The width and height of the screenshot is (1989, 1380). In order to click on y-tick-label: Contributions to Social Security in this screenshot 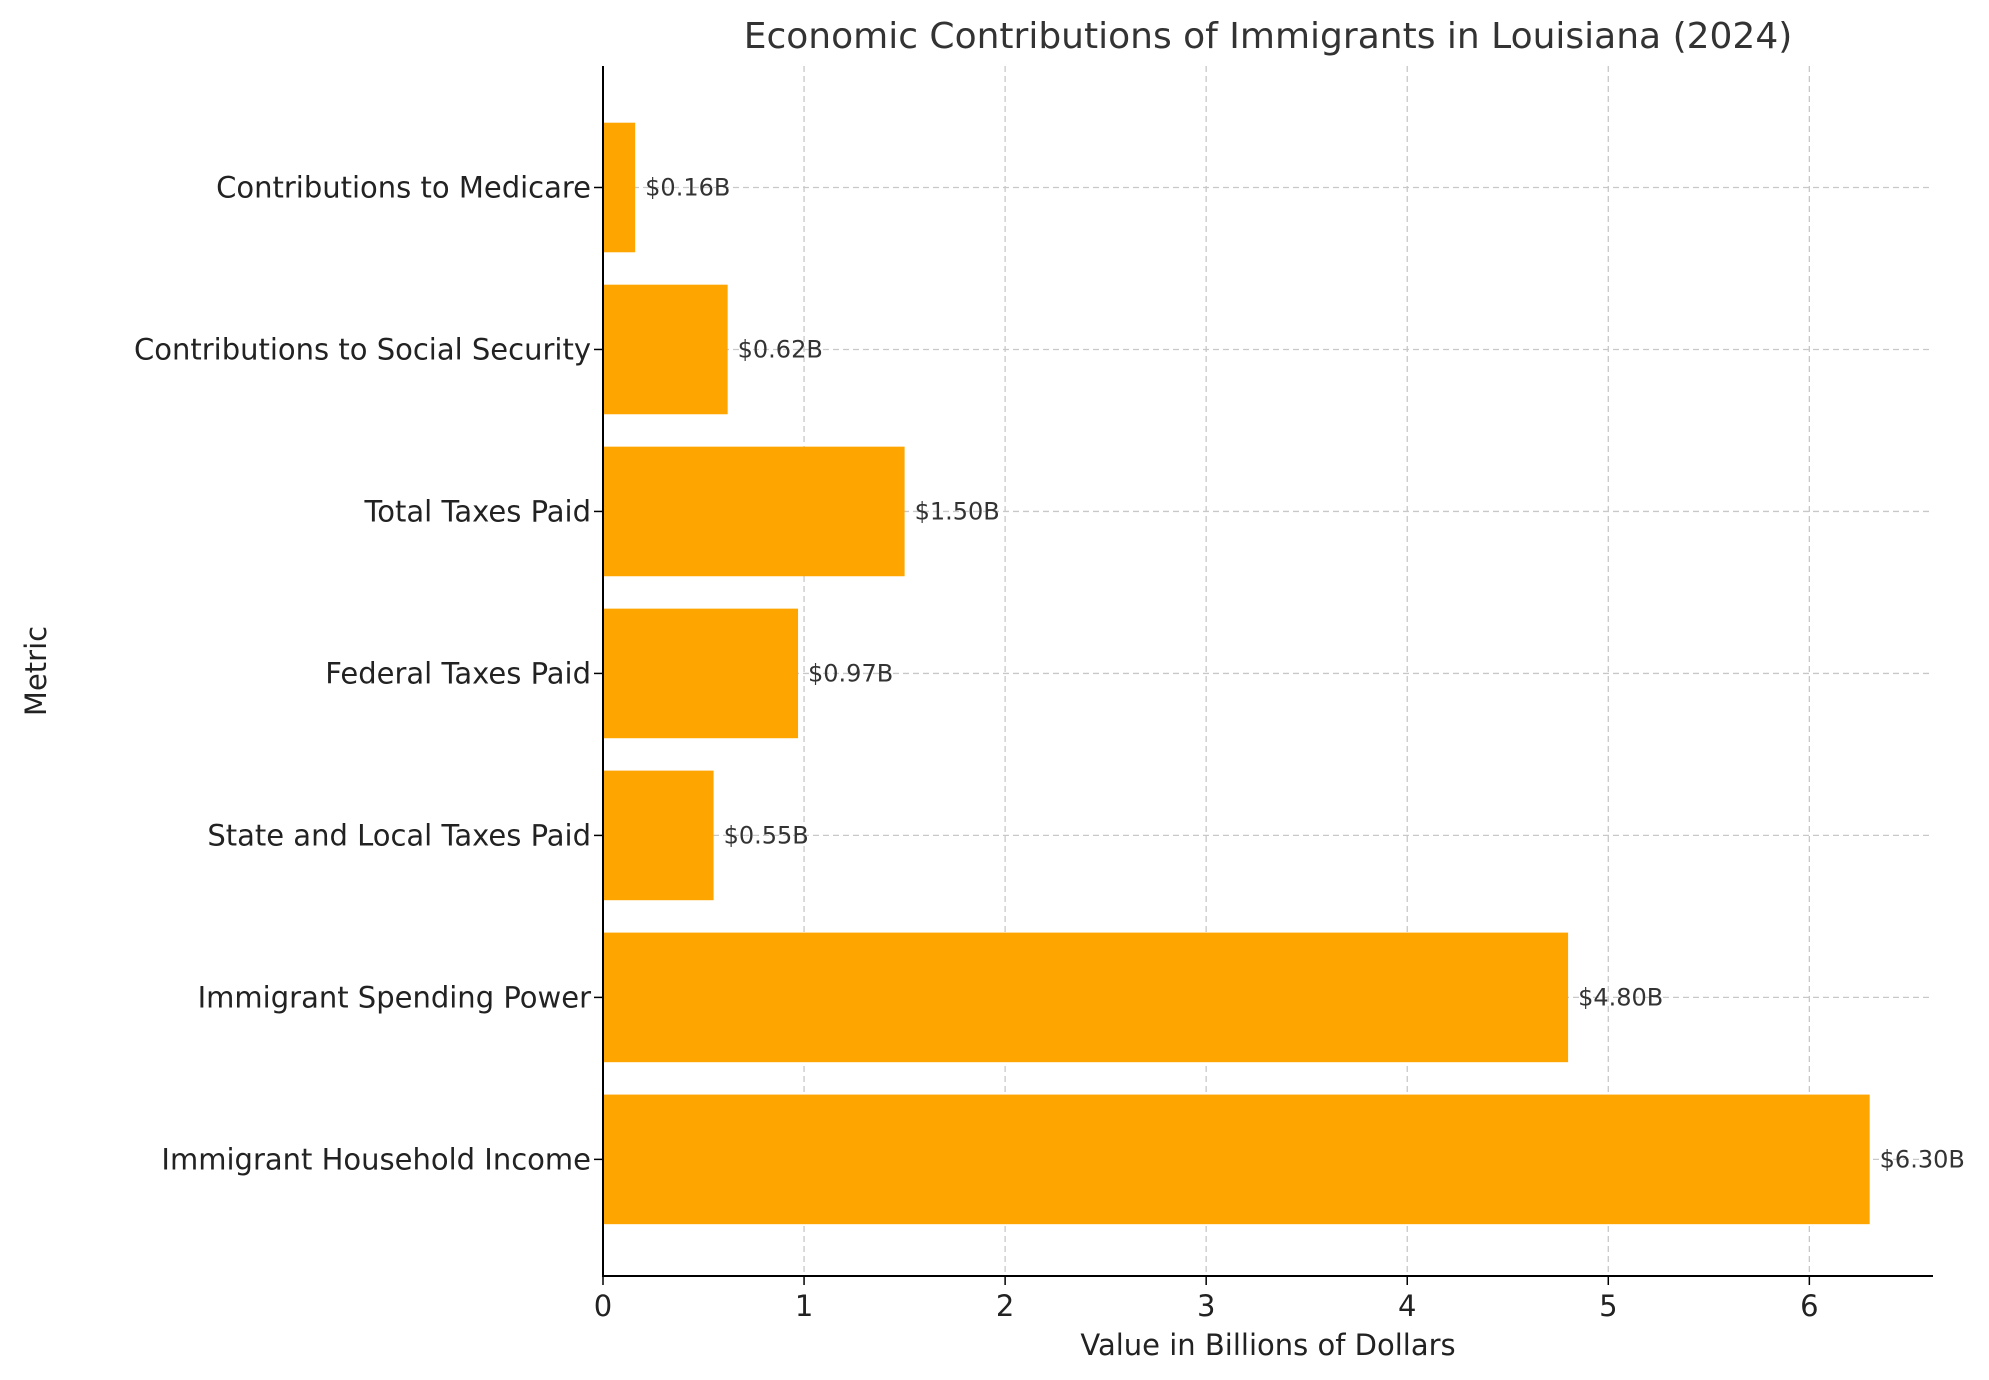, I will do `click(362, 349)`.